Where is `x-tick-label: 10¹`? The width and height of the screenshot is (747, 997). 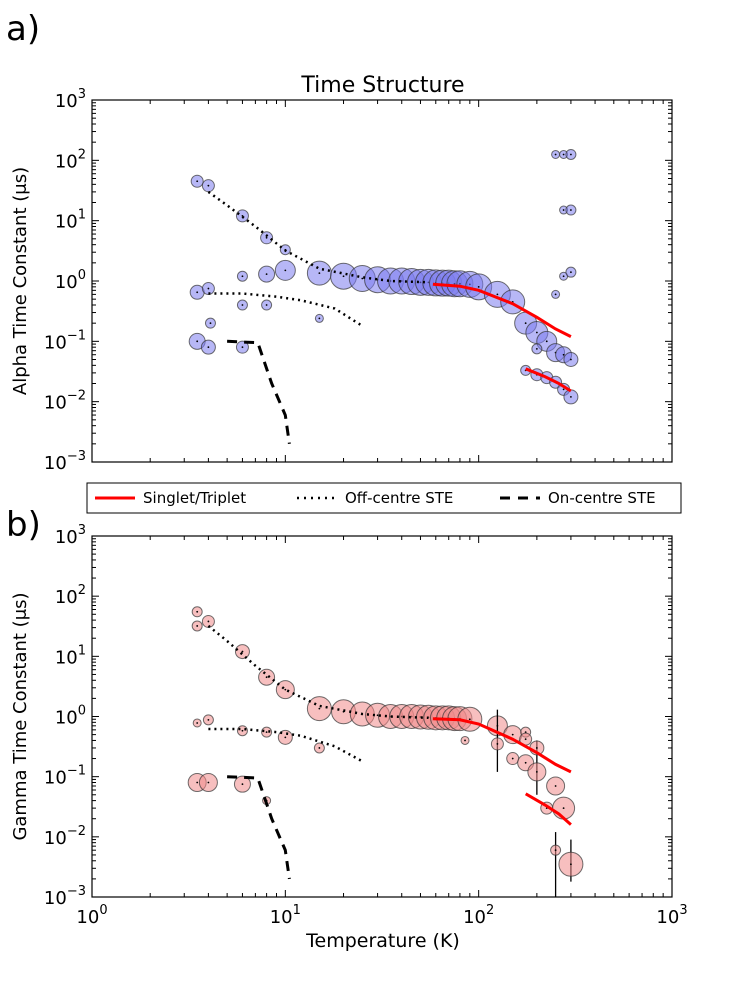 x-tick-label: 10¹ is located at coordinates (285, 915).